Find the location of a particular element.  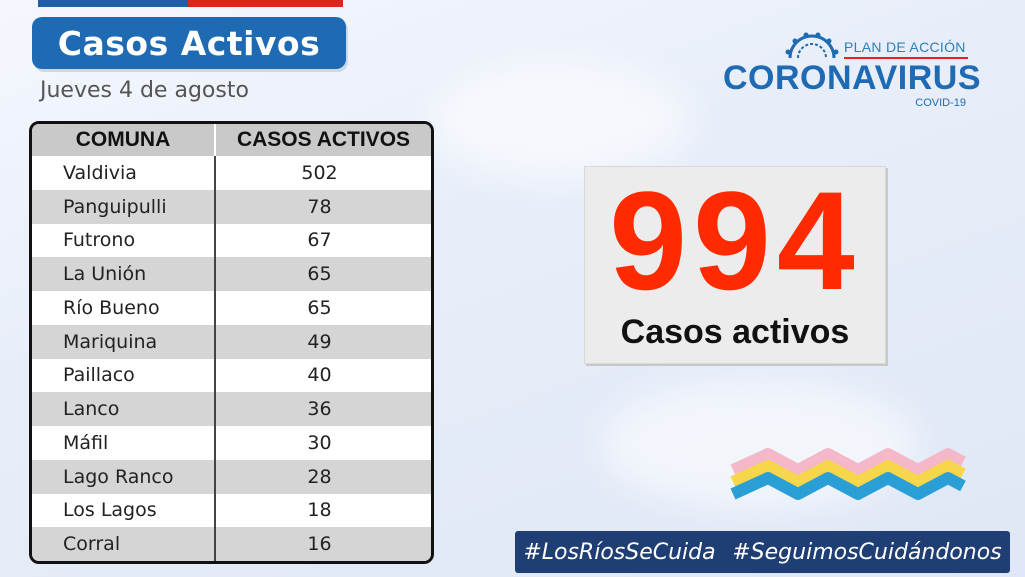

comuna-cell: Máfil is located at coordinates (124, 443).